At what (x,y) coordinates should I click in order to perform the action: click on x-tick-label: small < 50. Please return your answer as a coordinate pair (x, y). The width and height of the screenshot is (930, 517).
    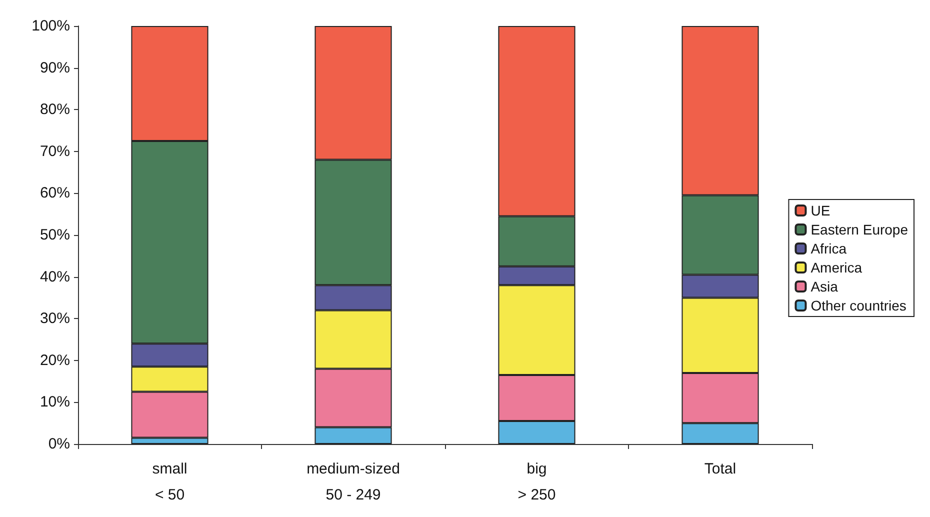
    Looking at the image, I should click on (170, 482).